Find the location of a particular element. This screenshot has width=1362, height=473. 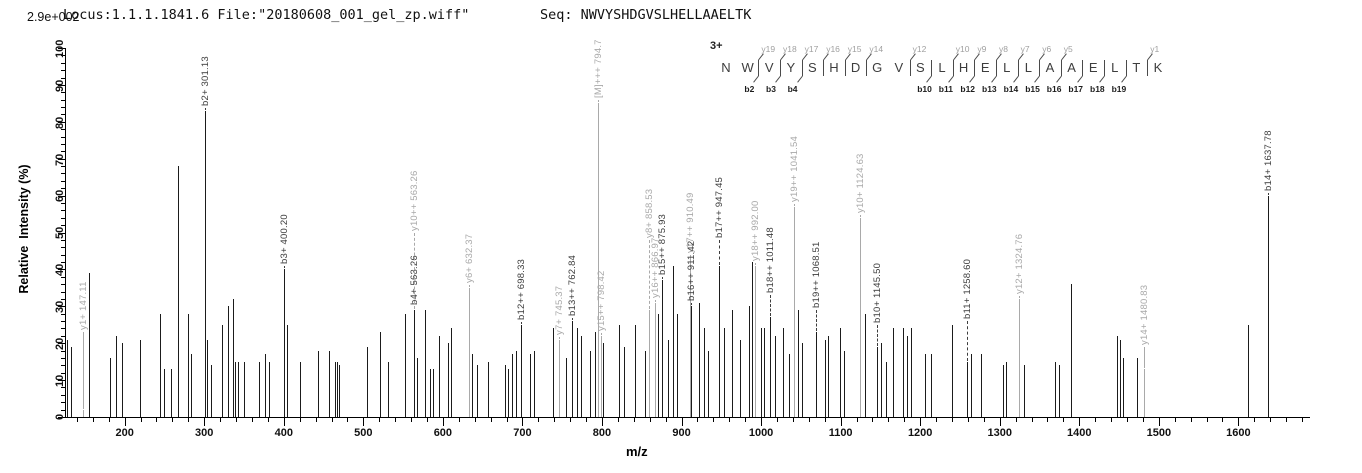

x-axis-line is located at coordinates (687, 417).